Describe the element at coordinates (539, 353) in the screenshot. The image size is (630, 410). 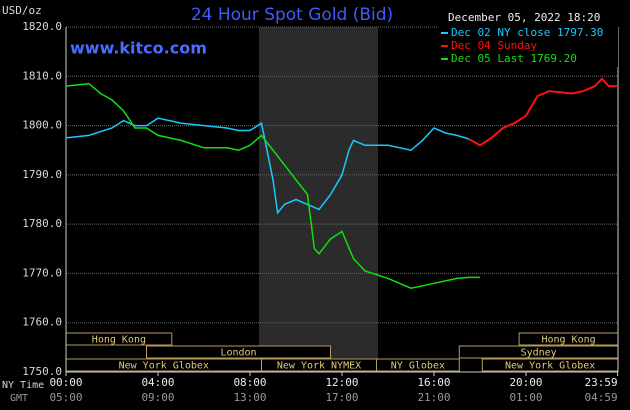
I see `session-label: Sydney` at that location.